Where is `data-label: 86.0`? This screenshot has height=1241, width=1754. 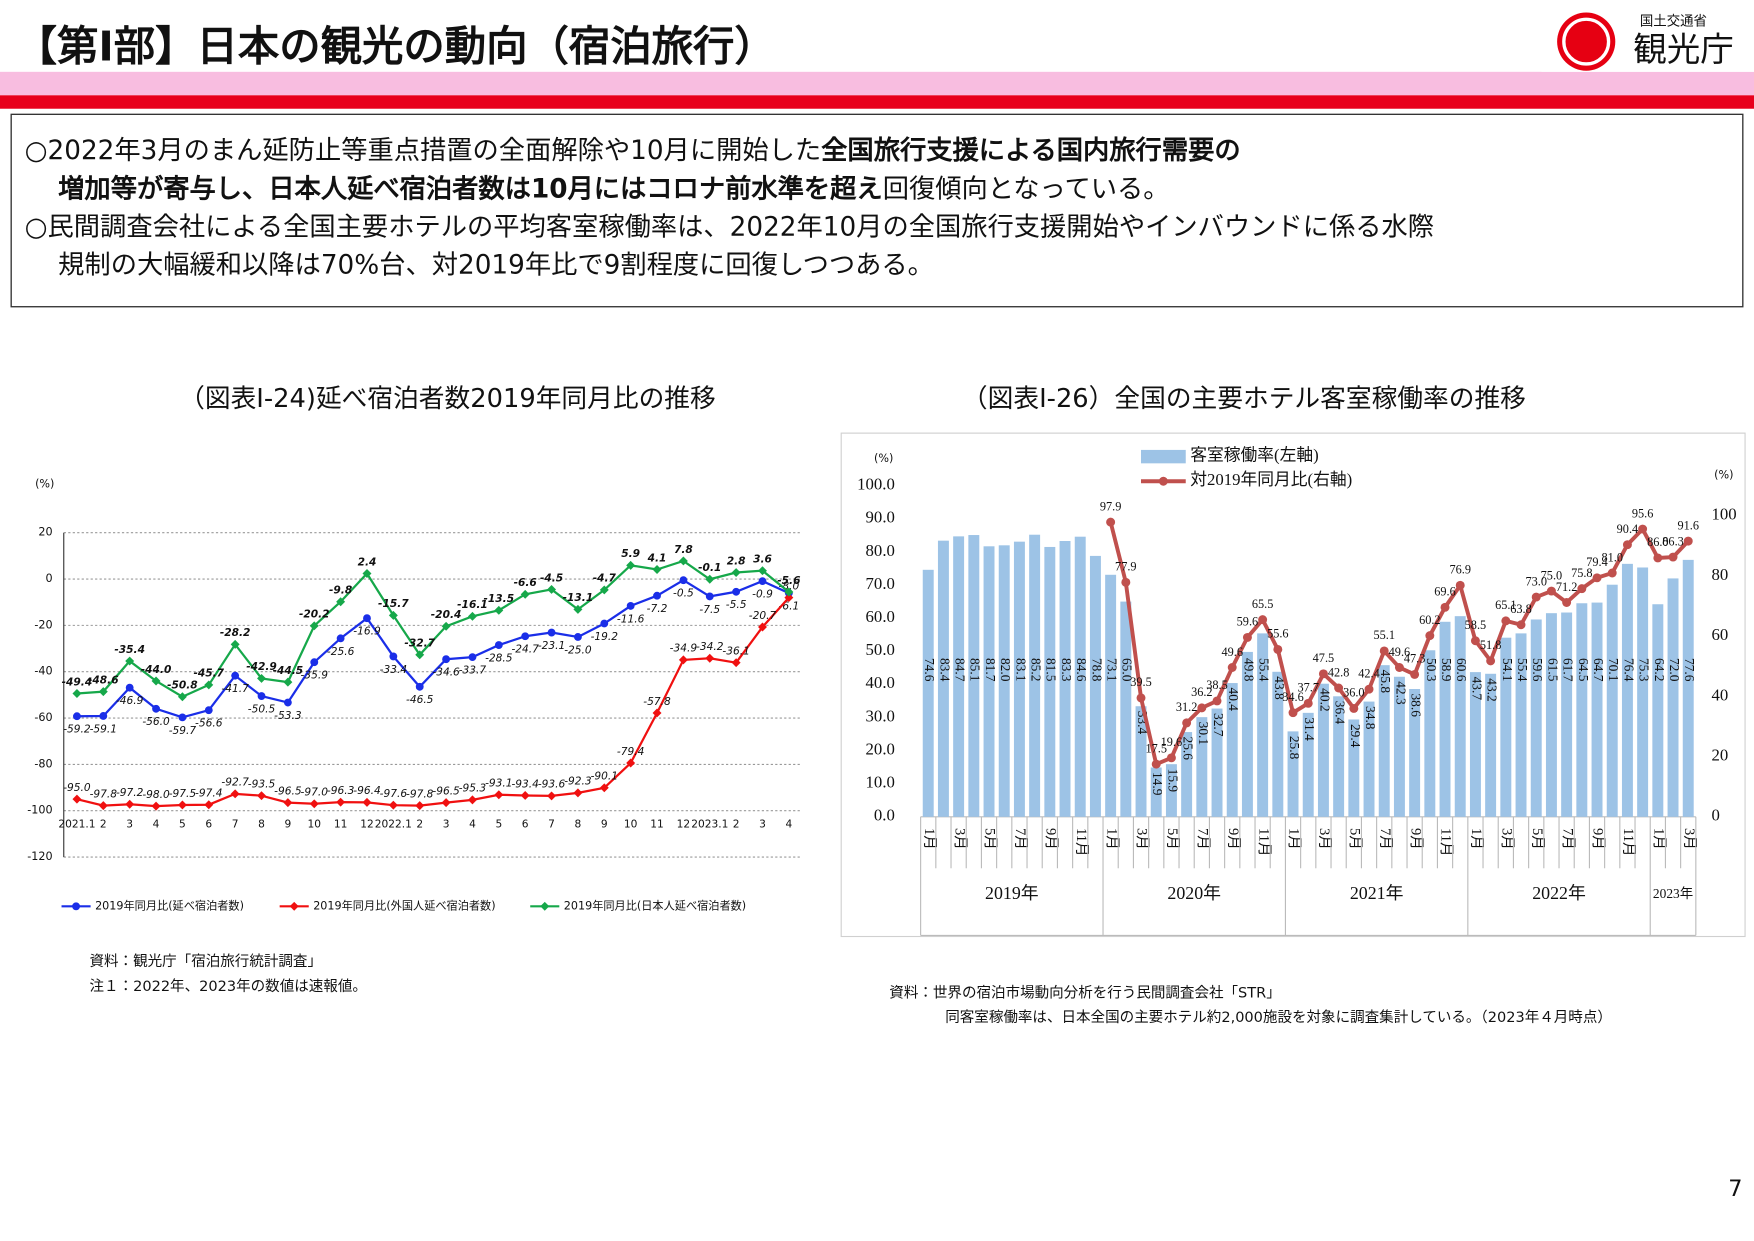
data-label: 86.0 is located at coordinates (1658, 542).